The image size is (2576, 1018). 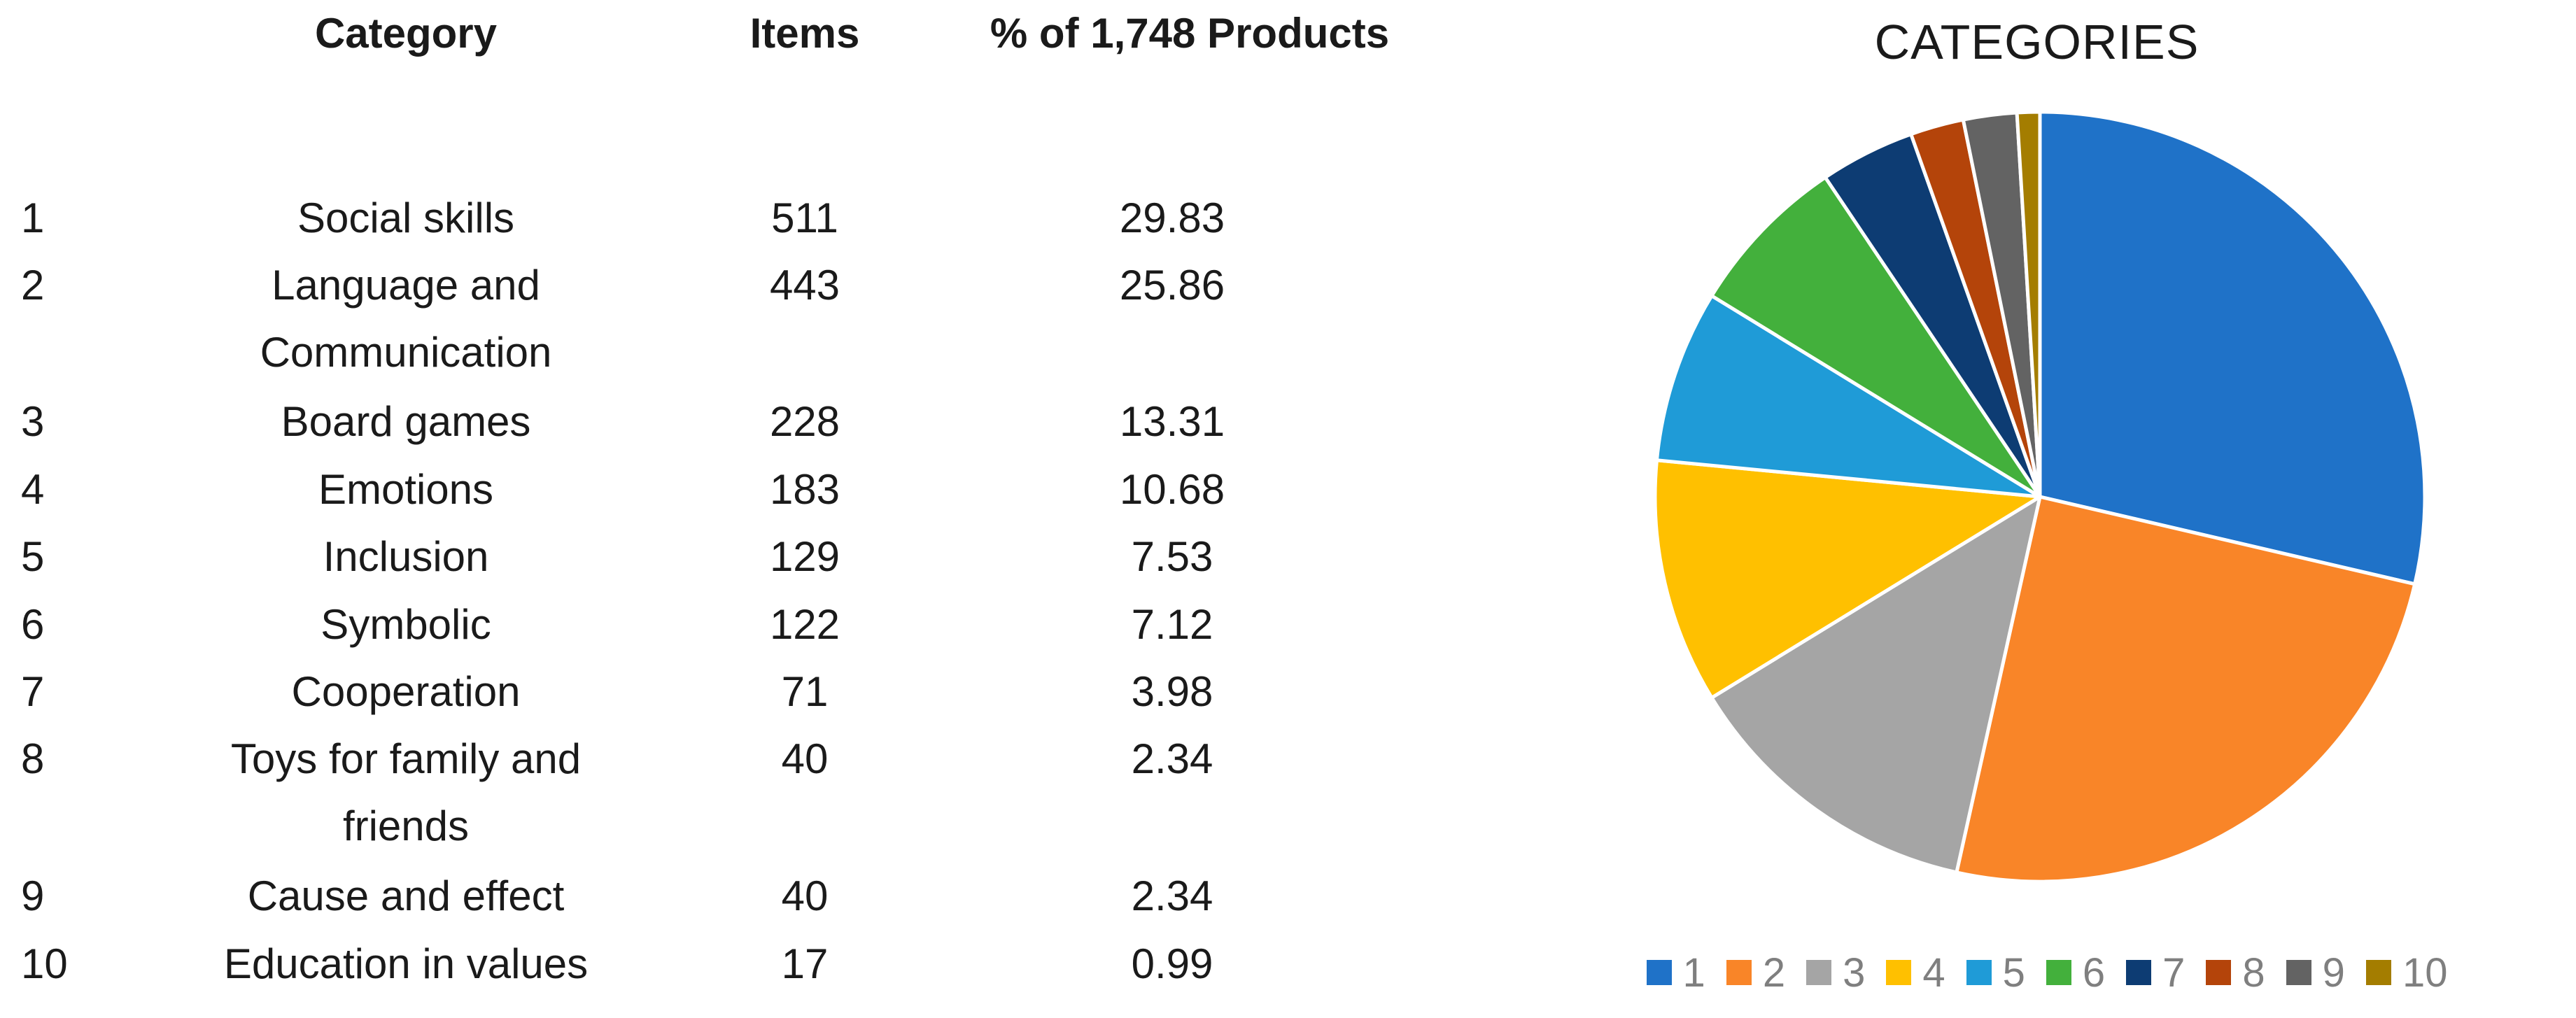 I want to click on row-percent: 7.53, so click(x=1172, y=556).